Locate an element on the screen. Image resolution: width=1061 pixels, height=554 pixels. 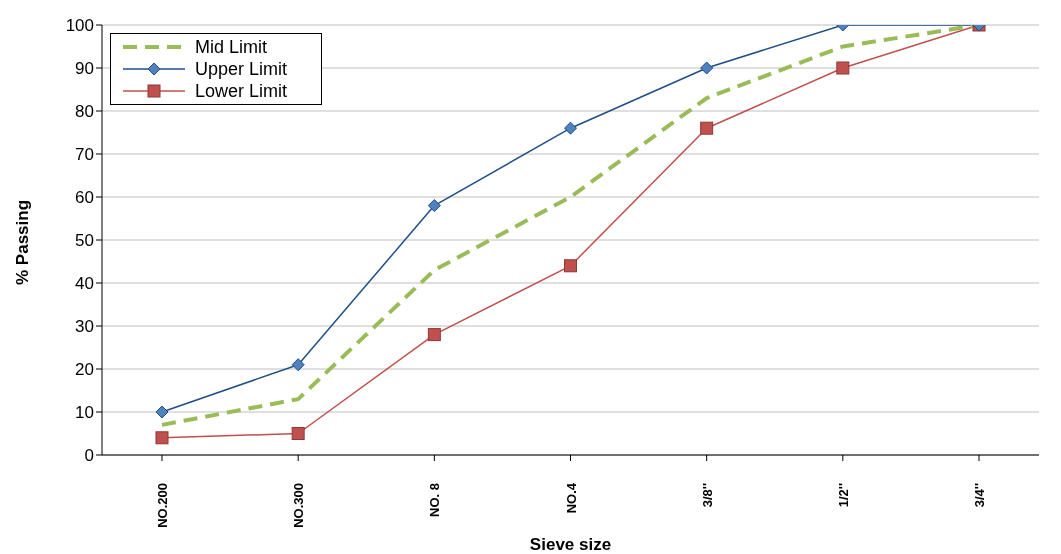
legend-label: Lower Limit is located at coordinates (241, 91).